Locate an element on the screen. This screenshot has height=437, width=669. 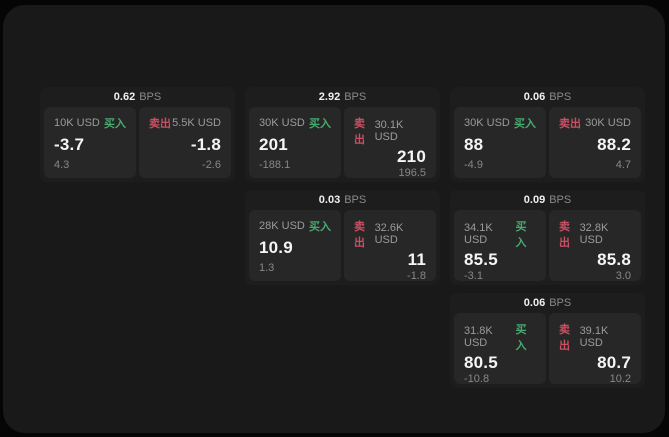
sell-pane: 卖出 30.1K USD 210 196.5 is located at coordinates (390, 143).